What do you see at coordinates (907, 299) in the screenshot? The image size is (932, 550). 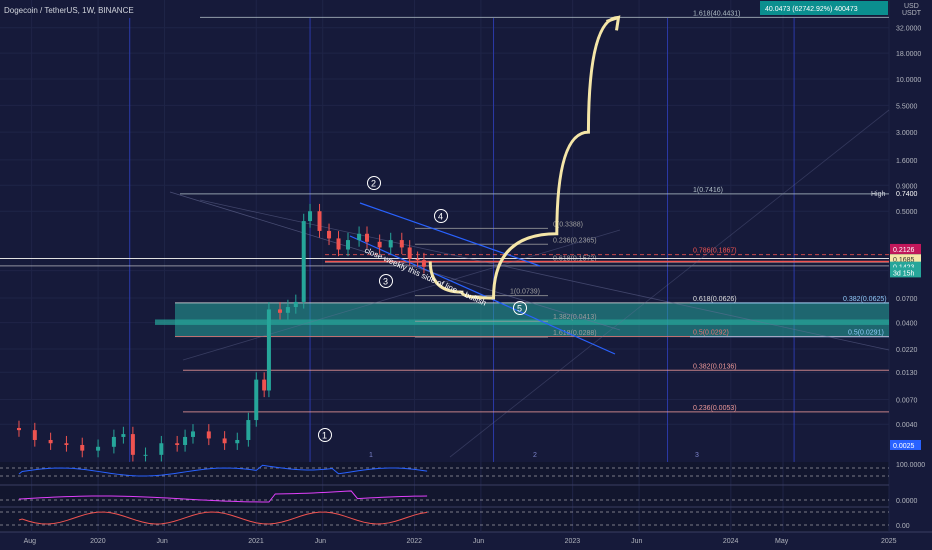 I see `price-tick: 0.0700` at bounding box center [907, 299].